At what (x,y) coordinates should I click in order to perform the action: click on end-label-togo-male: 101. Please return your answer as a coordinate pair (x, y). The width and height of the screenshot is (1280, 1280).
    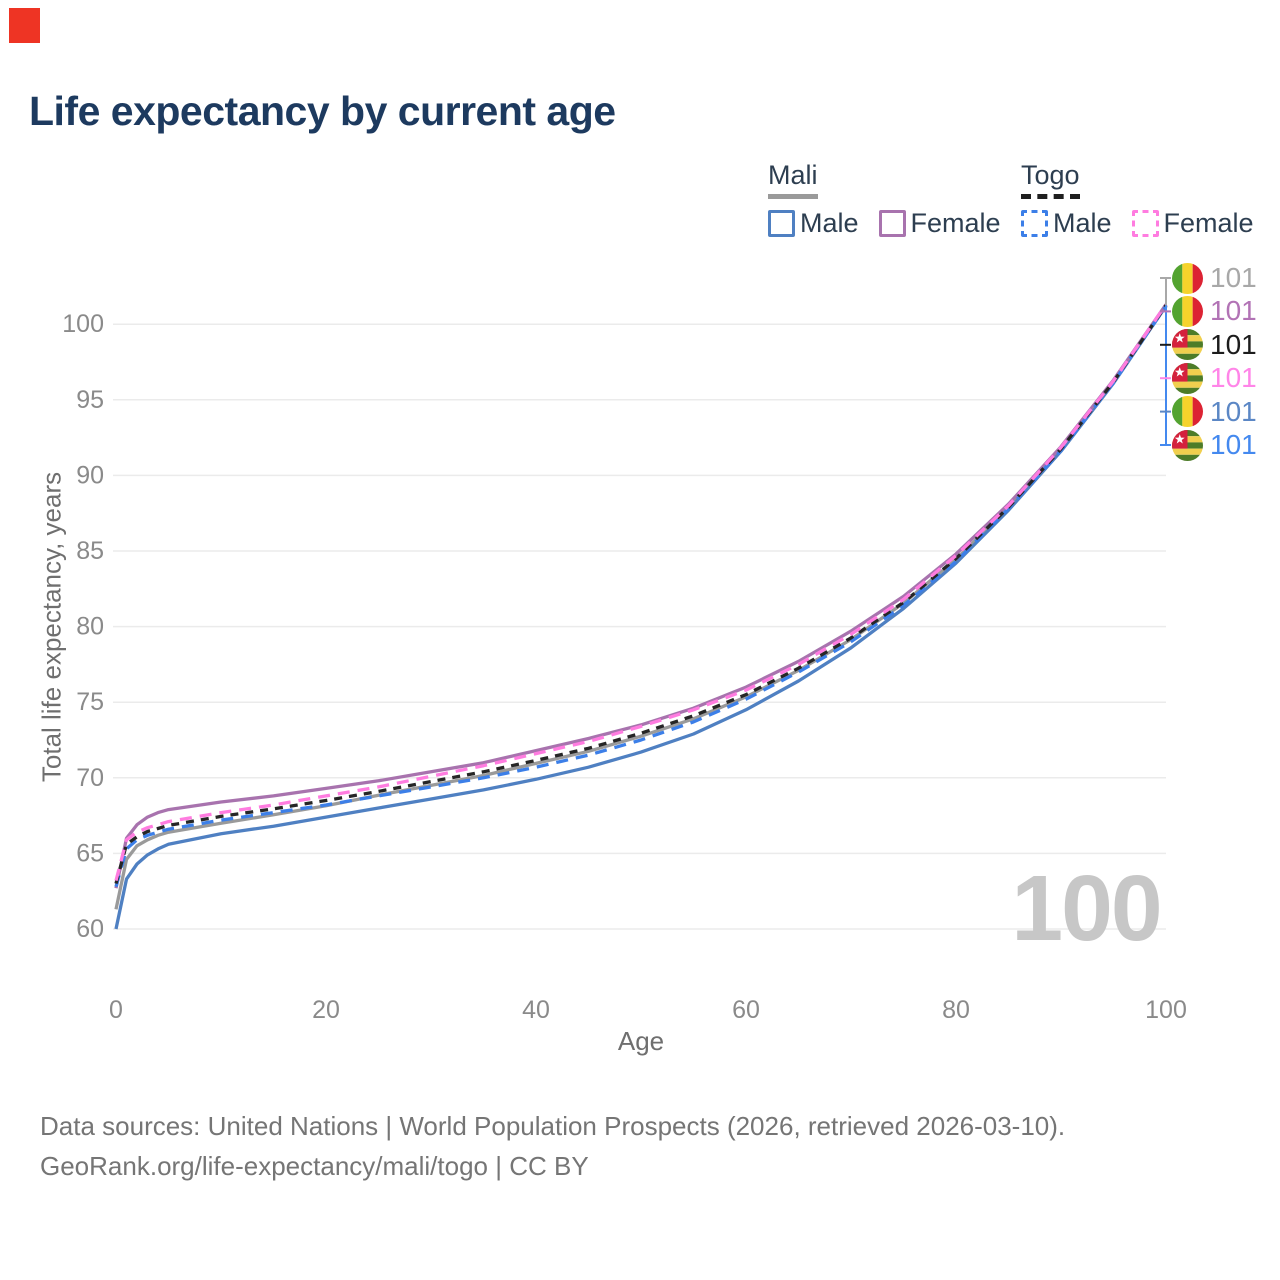
    Looking at the image, I should click on (1214, 445).